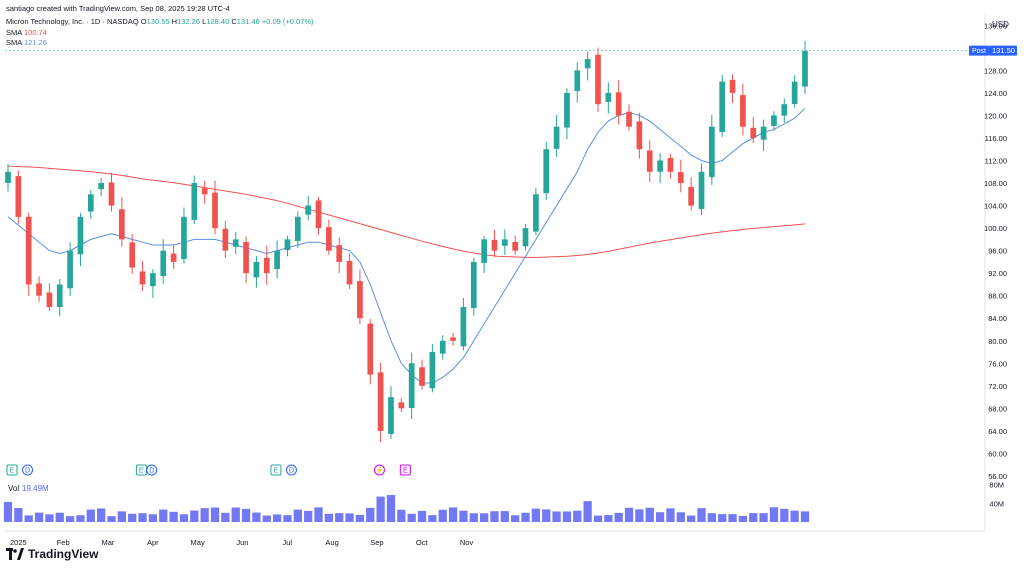 The image size is (1024, 571). Describe the element at coordinates (63, 554) in the screenshot. I see `brand-name: TradingView` at that location.